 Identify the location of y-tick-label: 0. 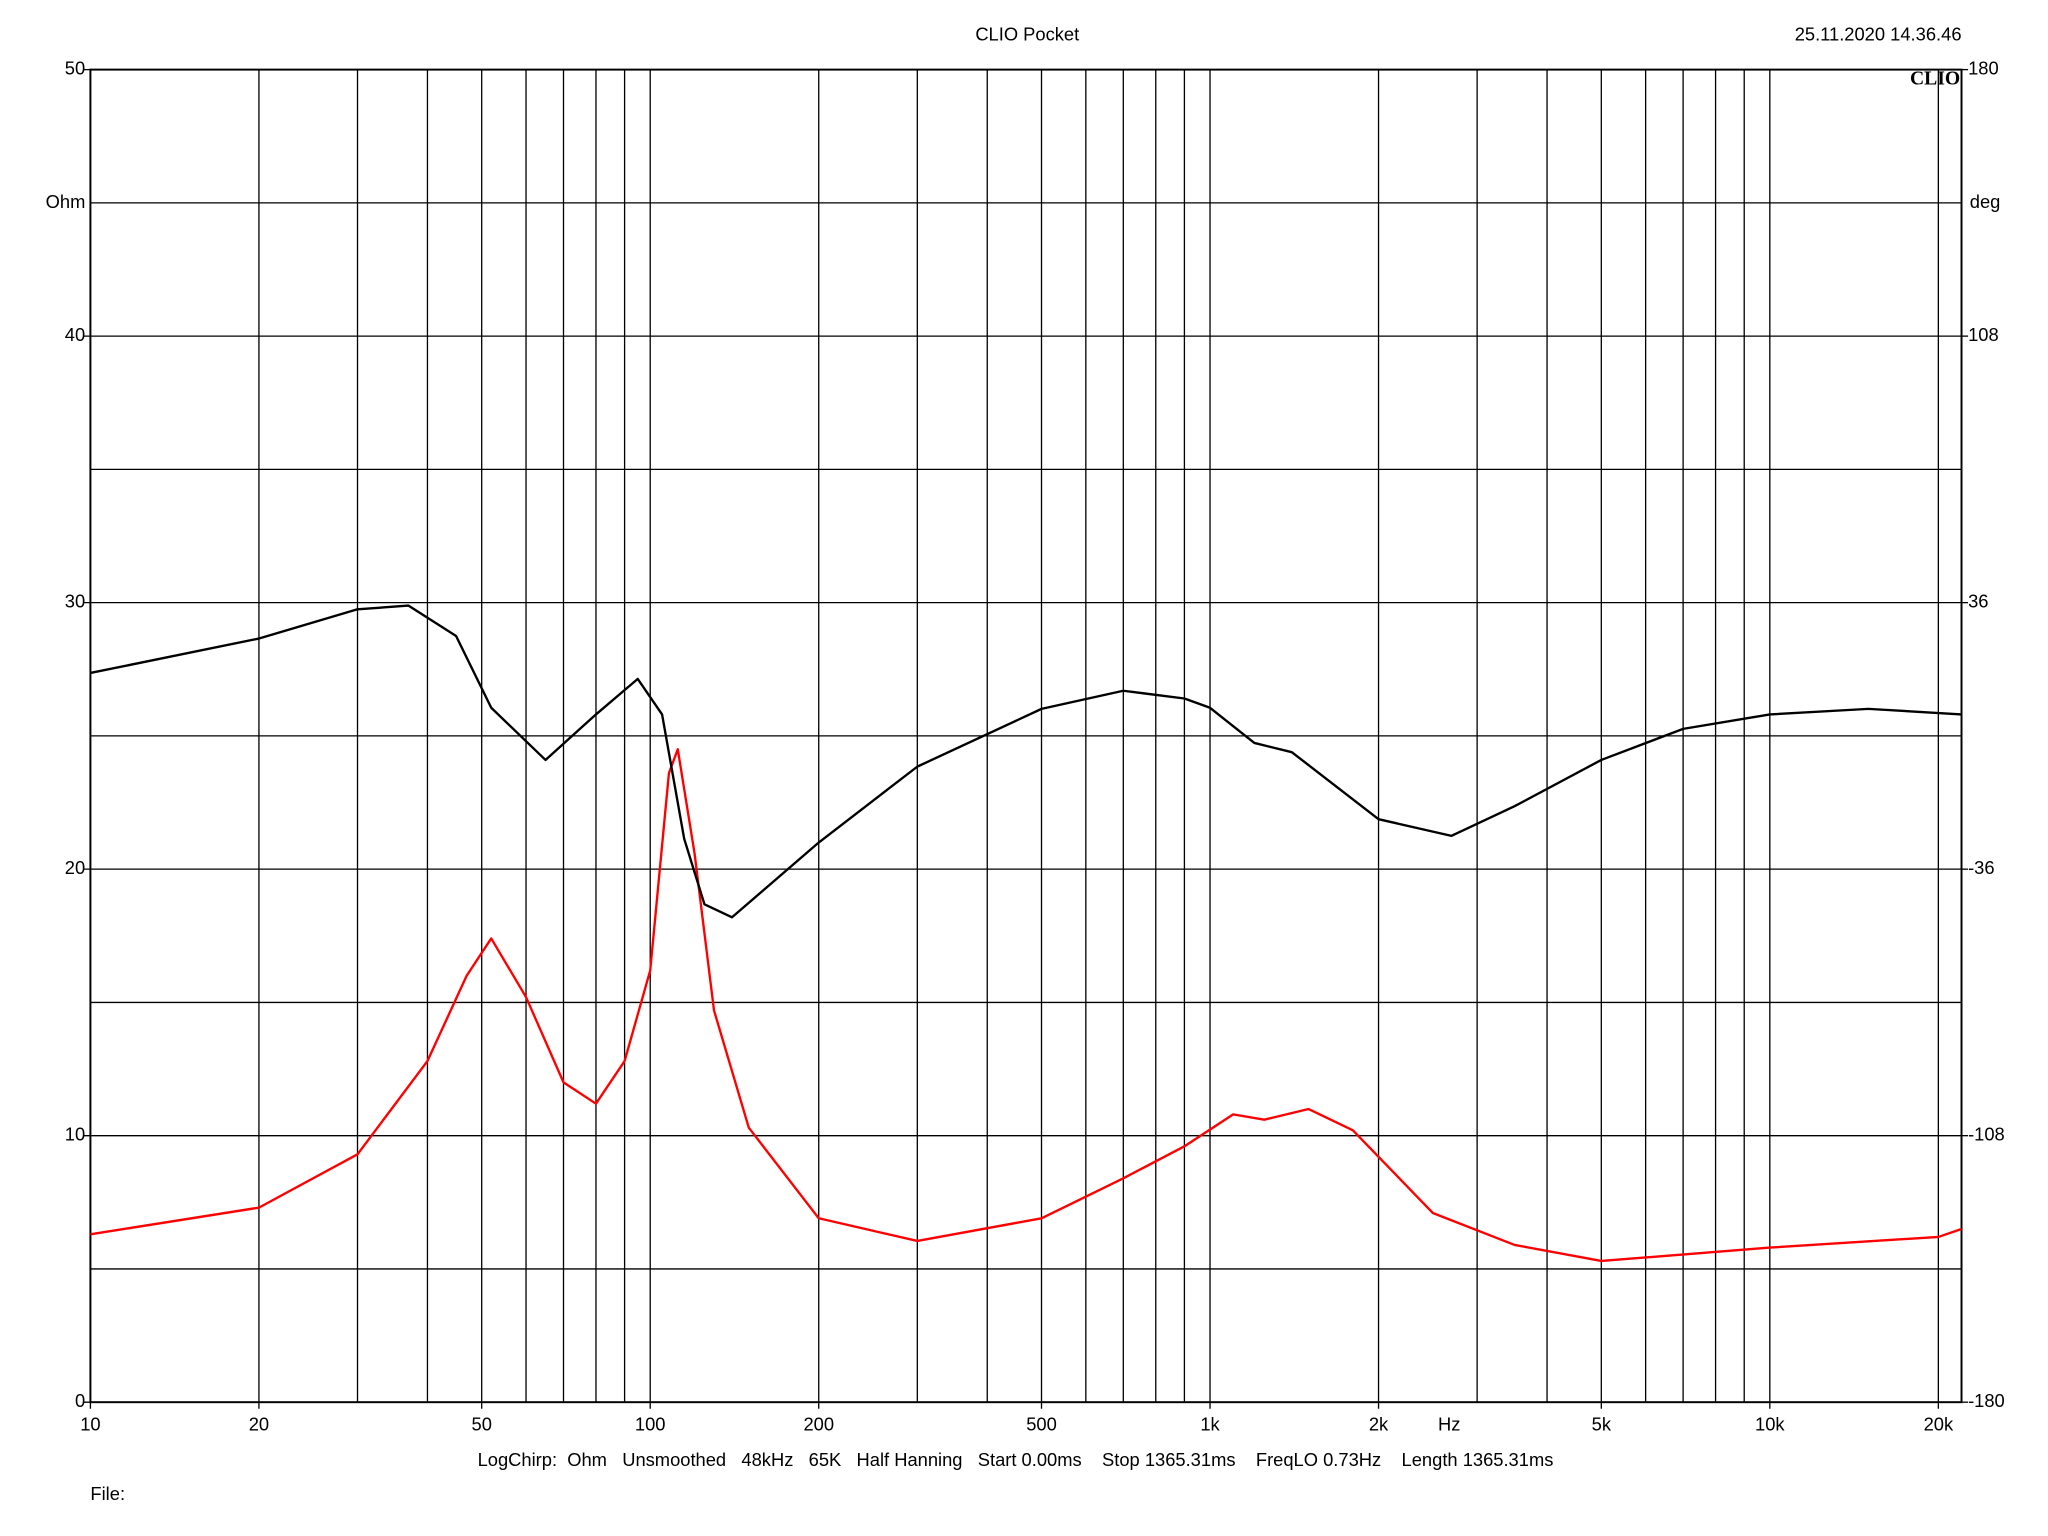
(80, 1400).